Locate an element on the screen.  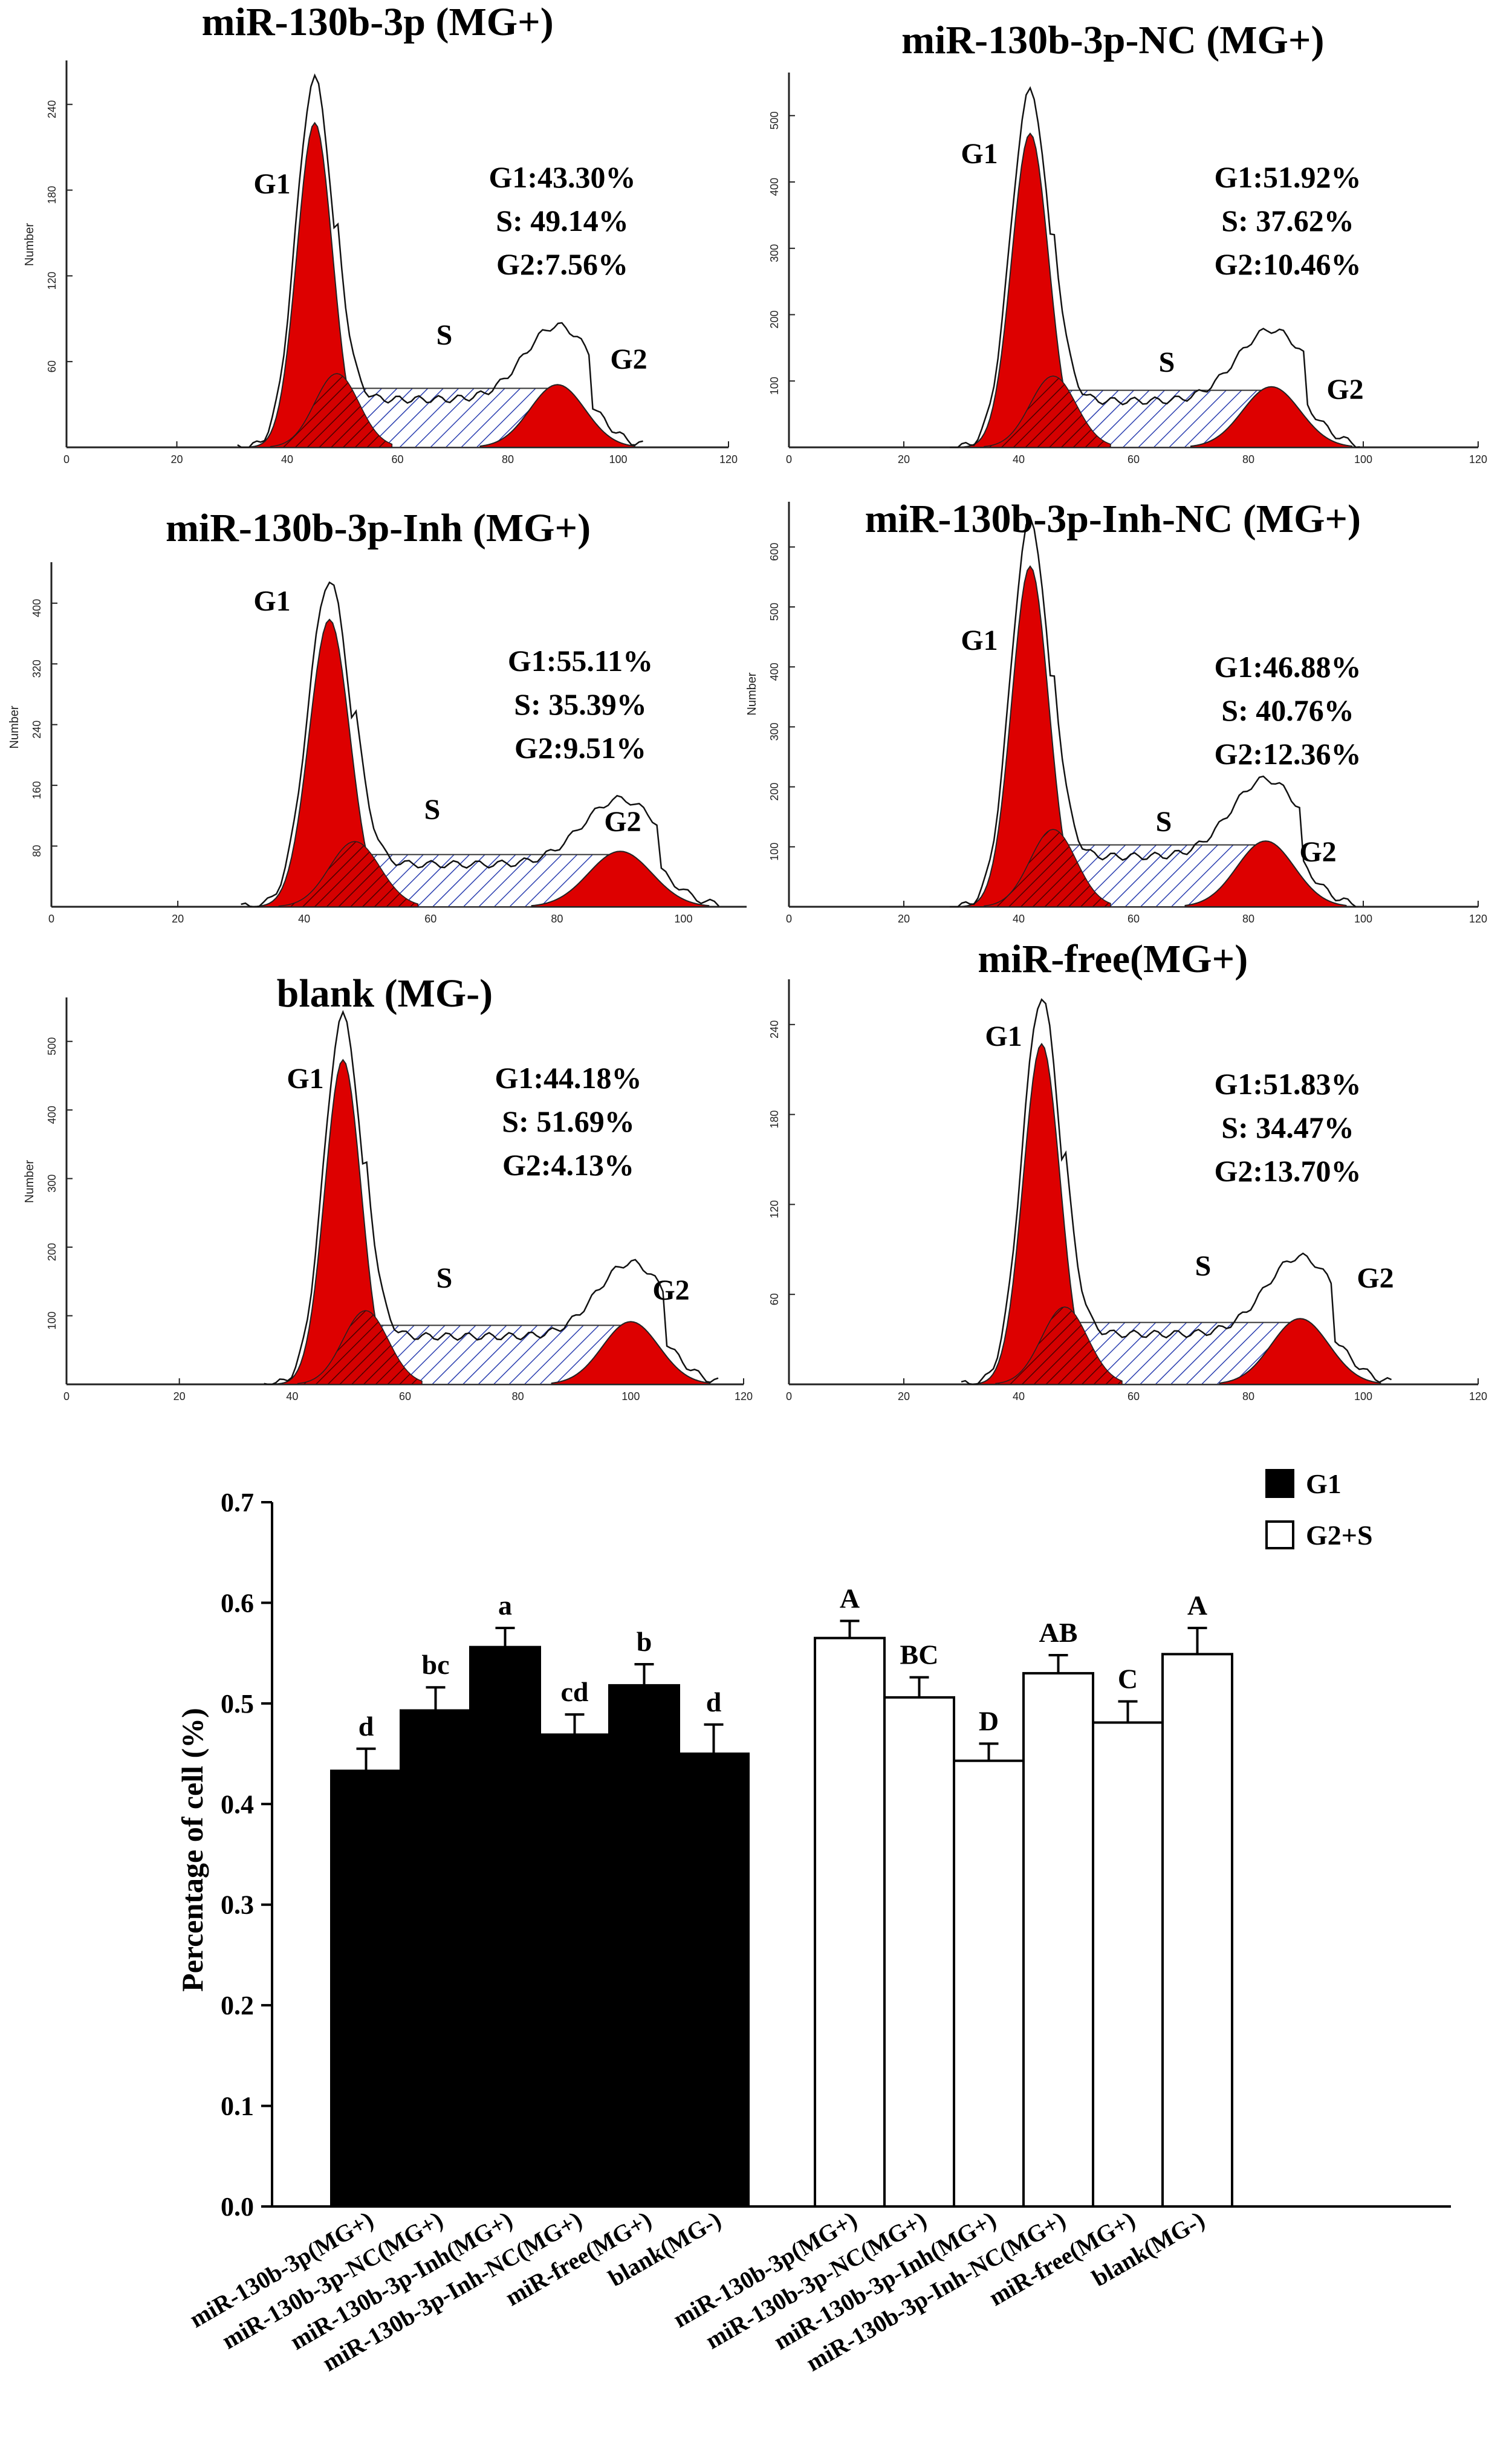
histogram-stat-line: G1:46.88% is located at coordinates (1287, 667).